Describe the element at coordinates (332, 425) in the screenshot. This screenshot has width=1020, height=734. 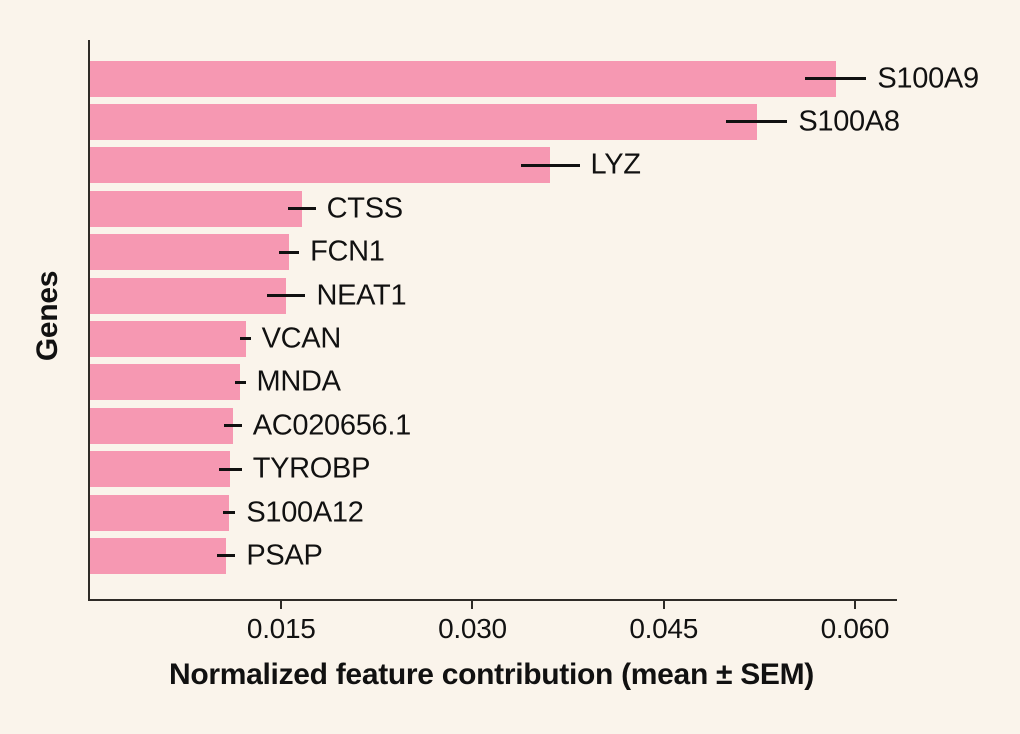
I see `gene-label: AC020656.1` at that location.